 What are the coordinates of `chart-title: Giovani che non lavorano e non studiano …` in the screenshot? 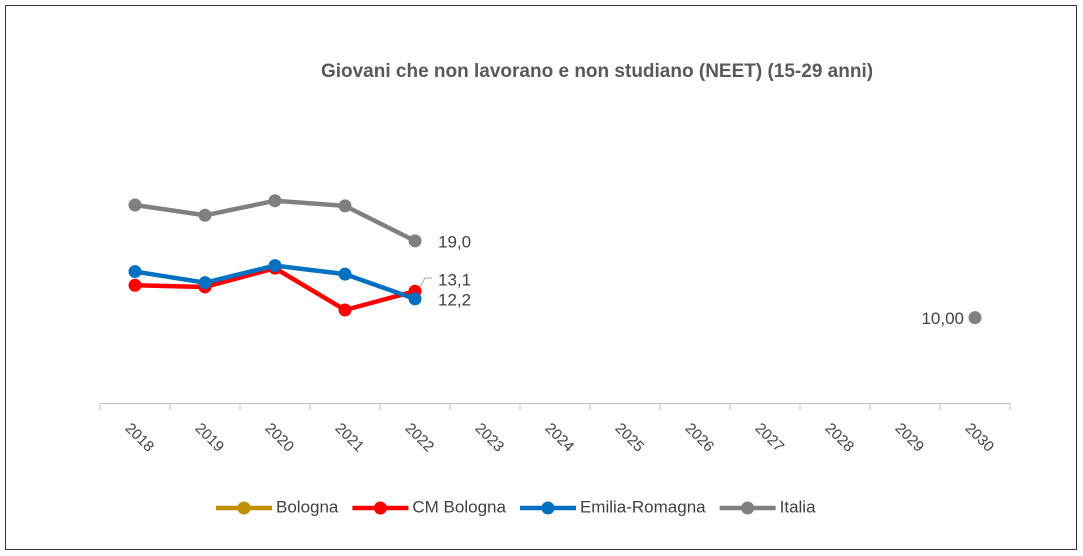 It's located at (597, 71).